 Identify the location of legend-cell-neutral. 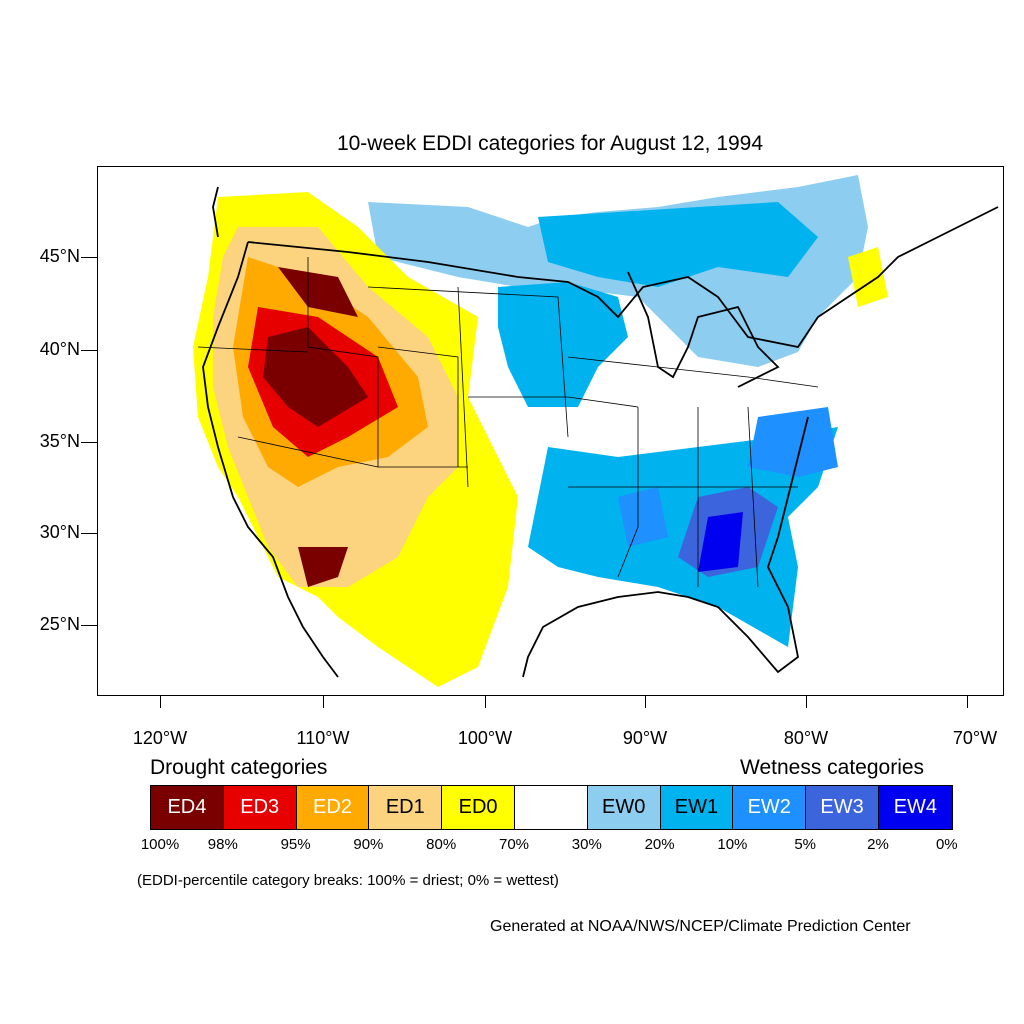
(551, 807).